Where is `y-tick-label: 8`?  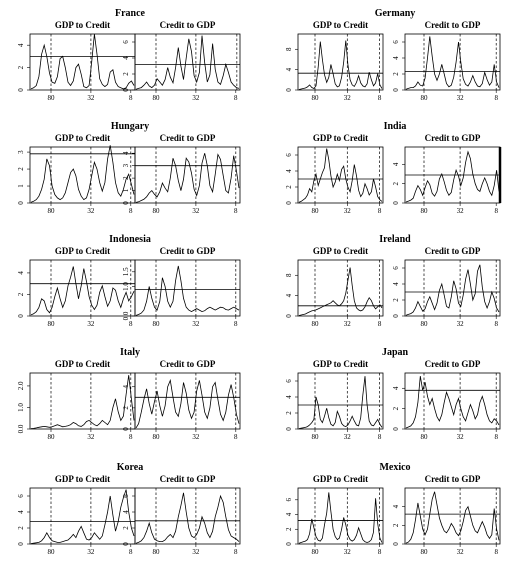 y-tick-label: 8 is located at coordinates (289, 49).